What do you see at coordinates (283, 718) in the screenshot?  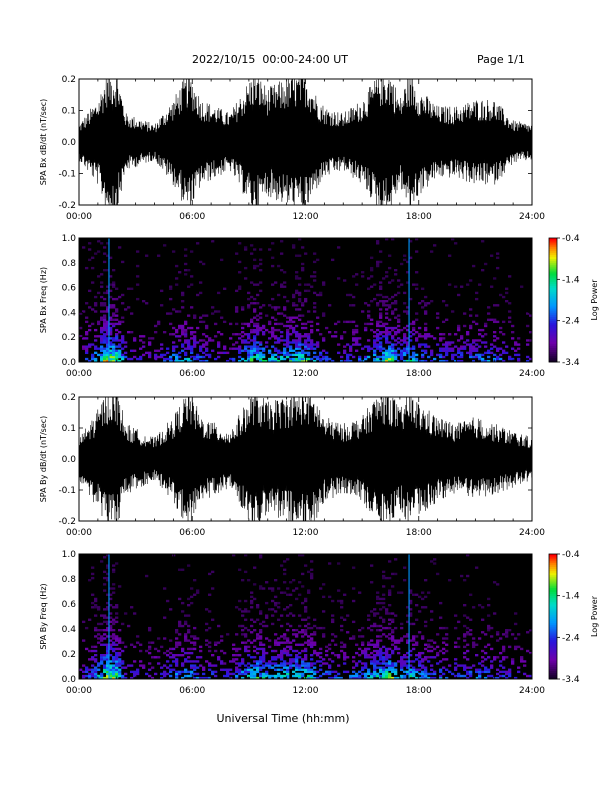 I see `x-axis-label: Universal Time (hh:mm)` at bounding box center [283, 718].